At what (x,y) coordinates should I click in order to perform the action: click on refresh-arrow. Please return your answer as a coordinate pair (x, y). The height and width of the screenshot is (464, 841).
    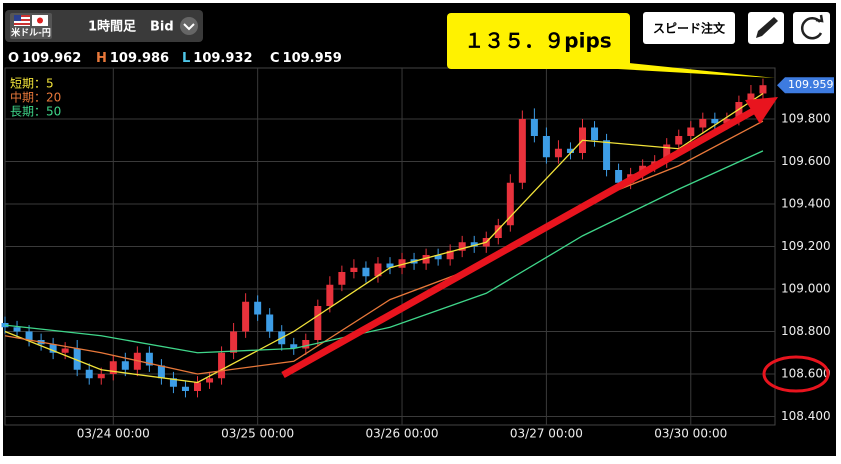
    Looking at the image, I should click on (819, 18).